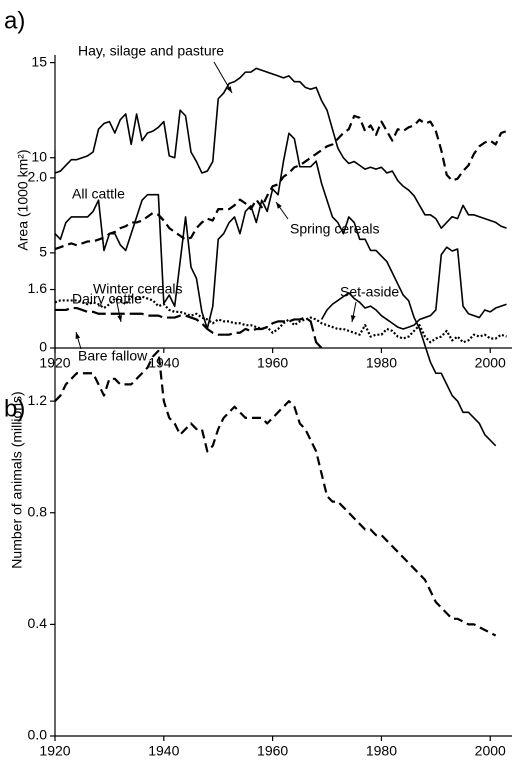 The height and width of the screenshot is (763, 520). What do you see at coordinates (39, 61) in the screenshot?
I see `y-tick-label: 15` at bounding box center [39, 61].